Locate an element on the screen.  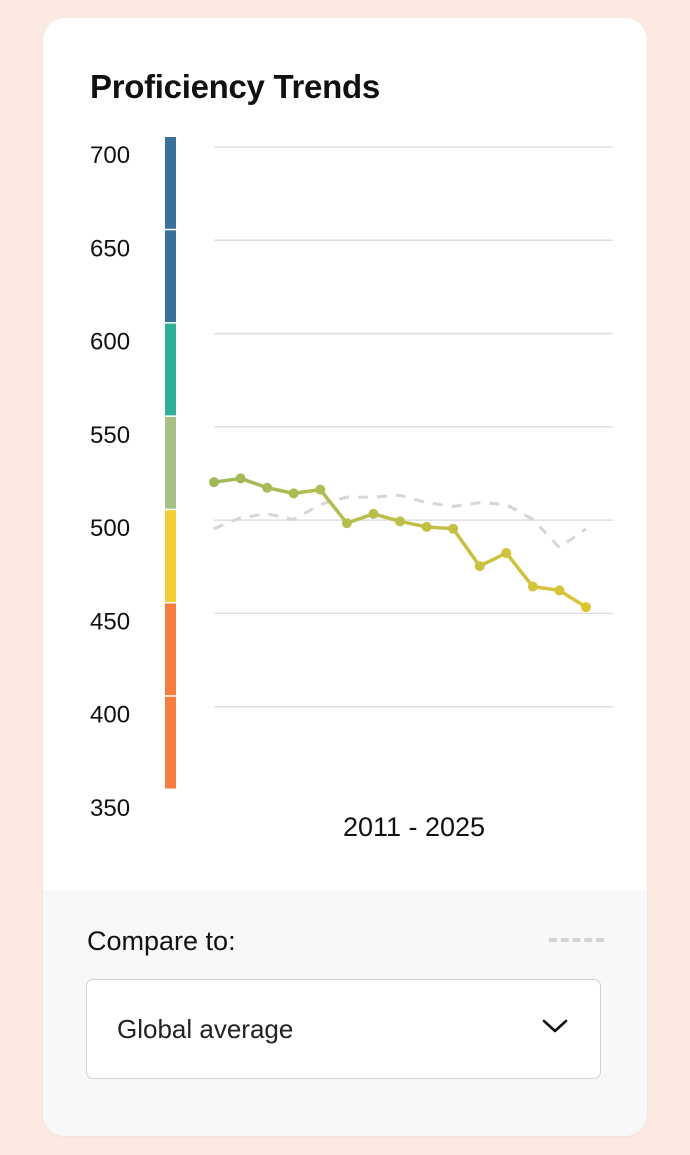
y-tick-label: 400 is located at coordinates (110, 715).